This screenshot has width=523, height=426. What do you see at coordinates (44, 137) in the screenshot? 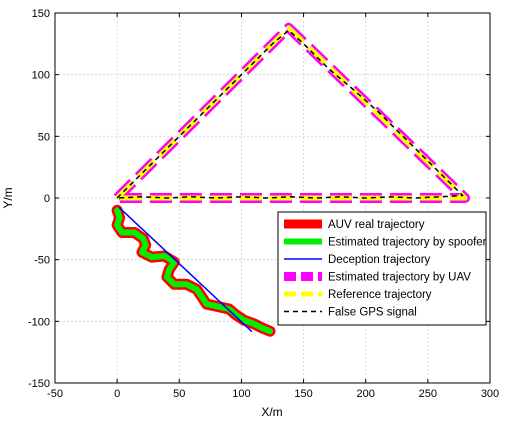
I see `y-tick-label: 50` at bounding box center [44, 137].